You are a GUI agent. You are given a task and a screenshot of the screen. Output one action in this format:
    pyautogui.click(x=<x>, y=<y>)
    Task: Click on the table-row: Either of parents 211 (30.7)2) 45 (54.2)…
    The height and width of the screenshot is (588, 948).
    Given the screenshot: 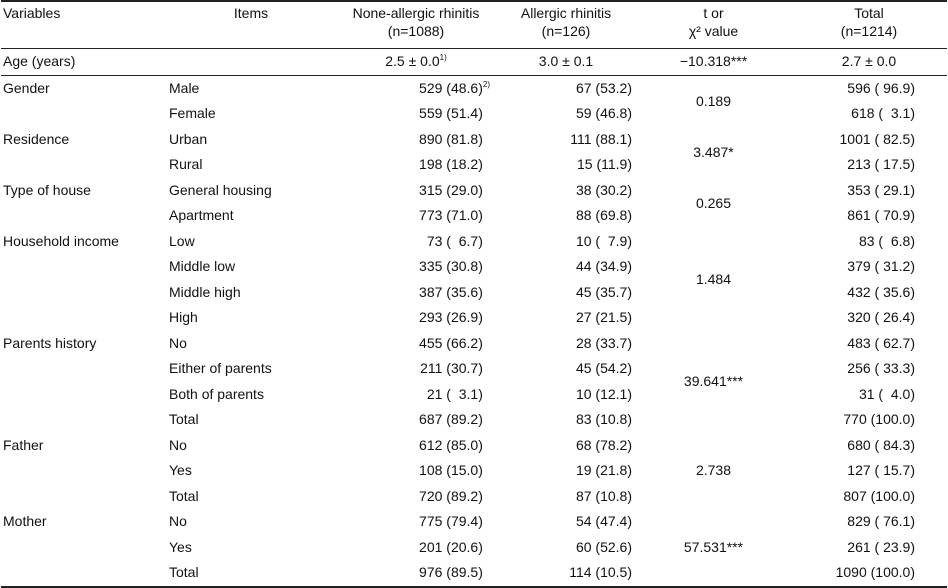 What is the action you would take?
    pyautogui.click(x=474, y=369)
    